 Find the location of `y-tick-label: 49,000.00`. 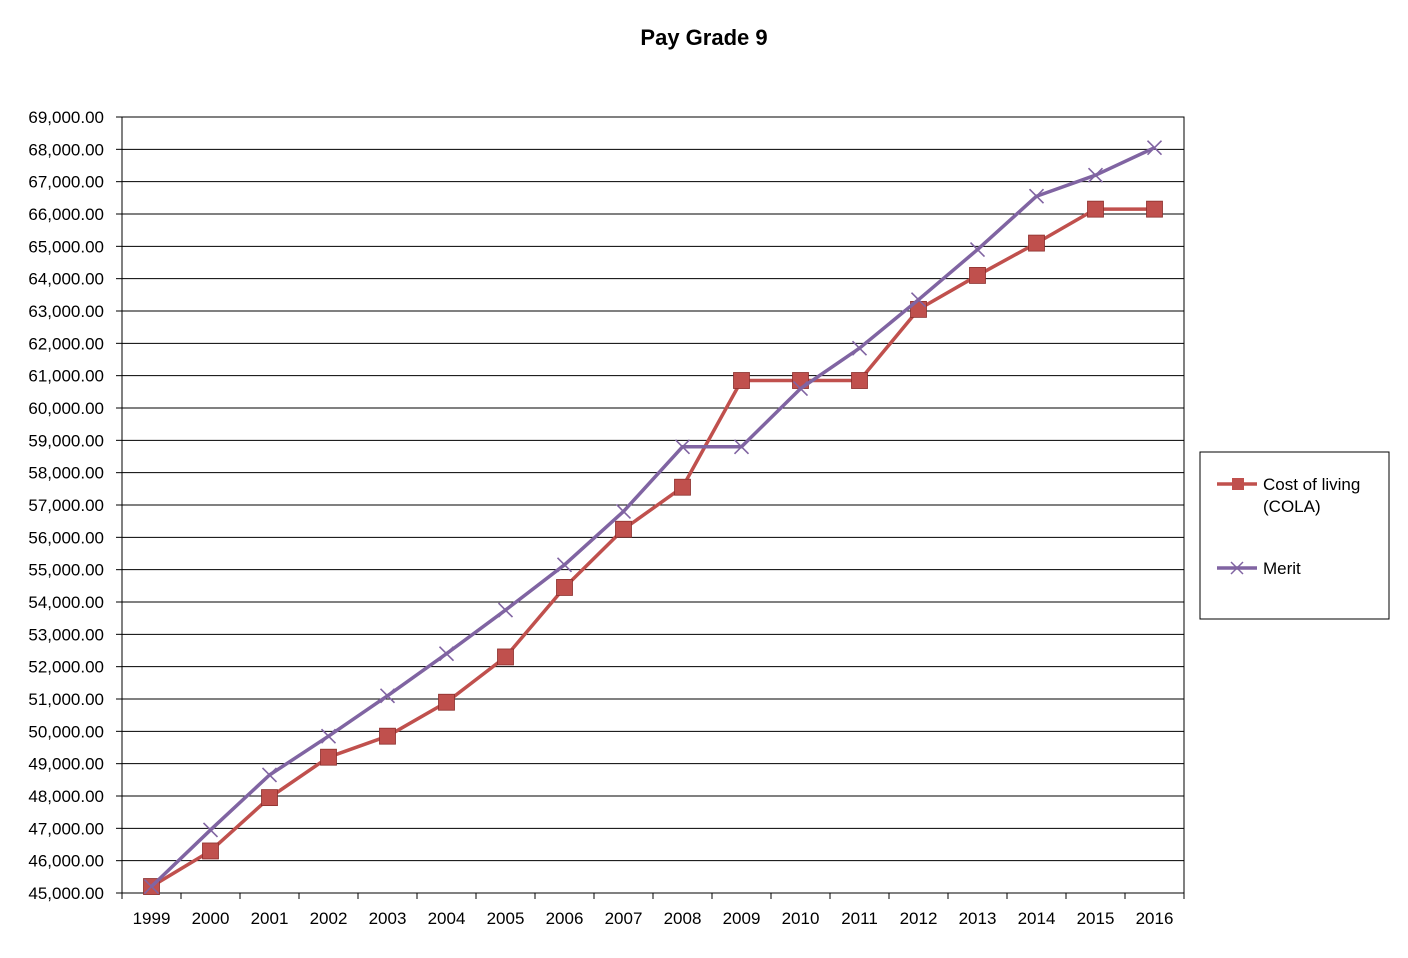

y-tick-label: 49,000.00 is located at coordinates (66, 764).